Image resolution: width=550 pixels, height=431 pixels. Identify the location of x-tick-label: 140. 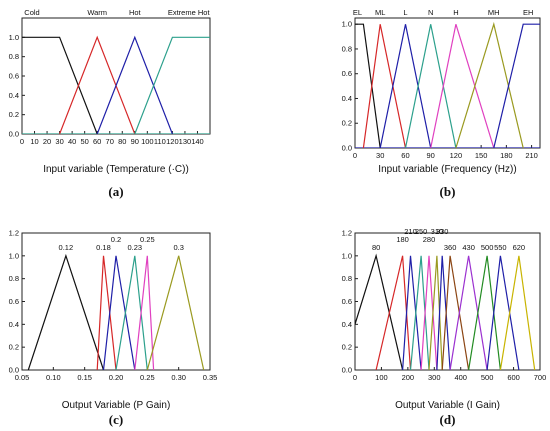
(197, 141).